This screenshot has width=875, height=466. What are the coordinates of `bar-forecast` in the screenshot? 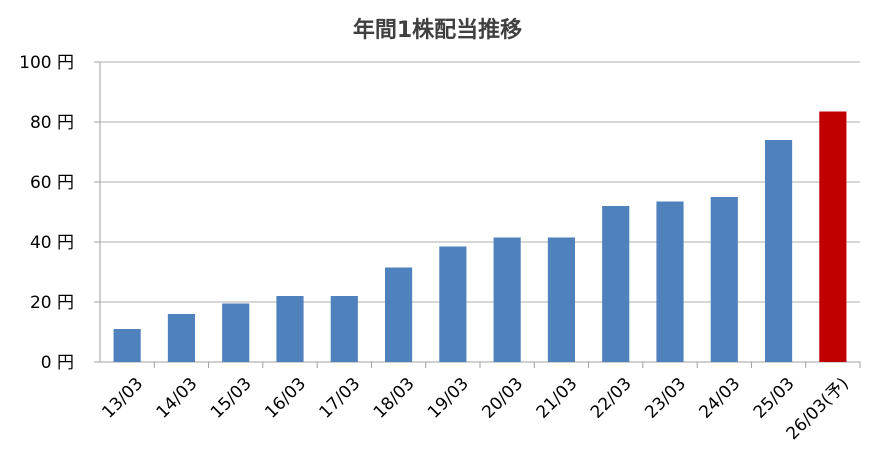 It's located at (833, 236).